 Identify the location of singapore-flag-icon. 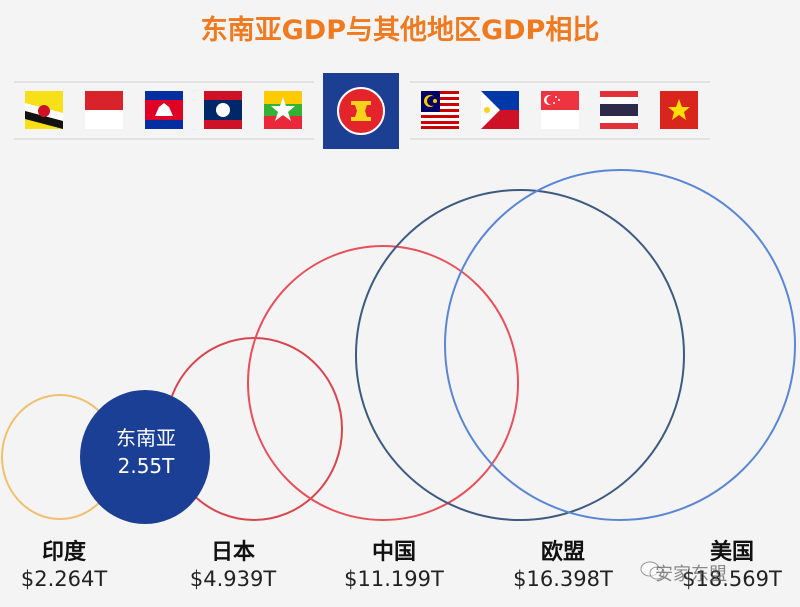
(560, 110).